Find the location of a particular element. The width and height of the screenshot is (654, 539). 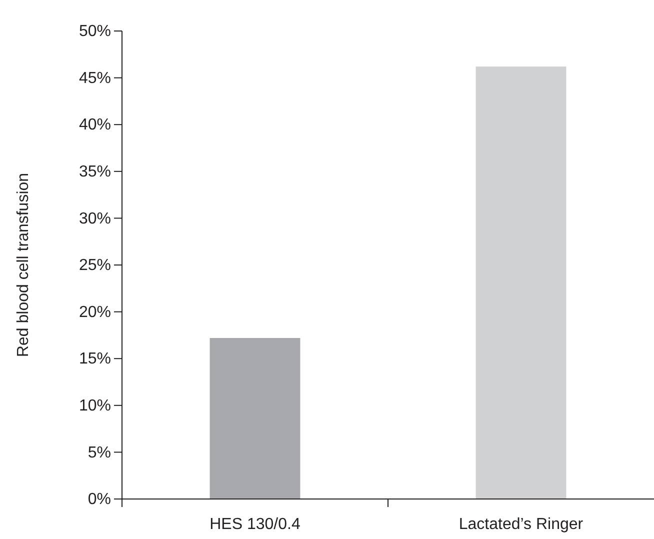

y-tick-label: 30% is located at coordinates (94, 219).